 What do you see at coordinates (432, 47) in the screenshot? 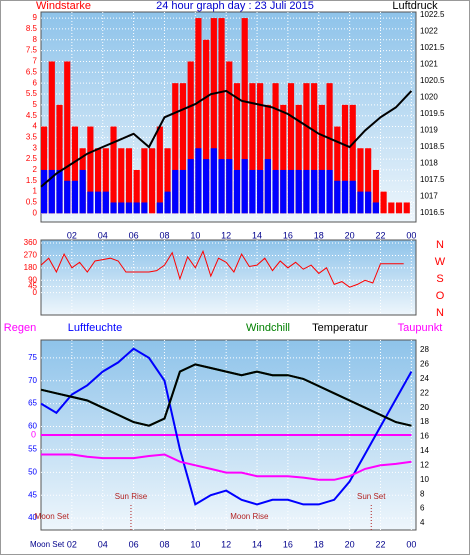
I see `y2-tick-label: 1021.5` at bounding box center [432, 47].